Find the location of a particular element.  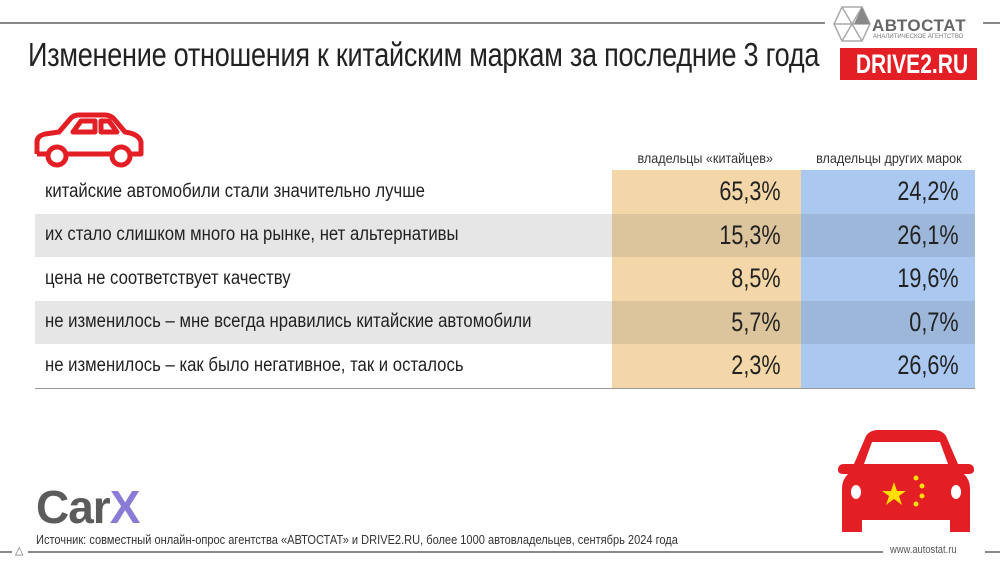

drive2-text: DRIVE2.RU is located at coordinates (912, 64).